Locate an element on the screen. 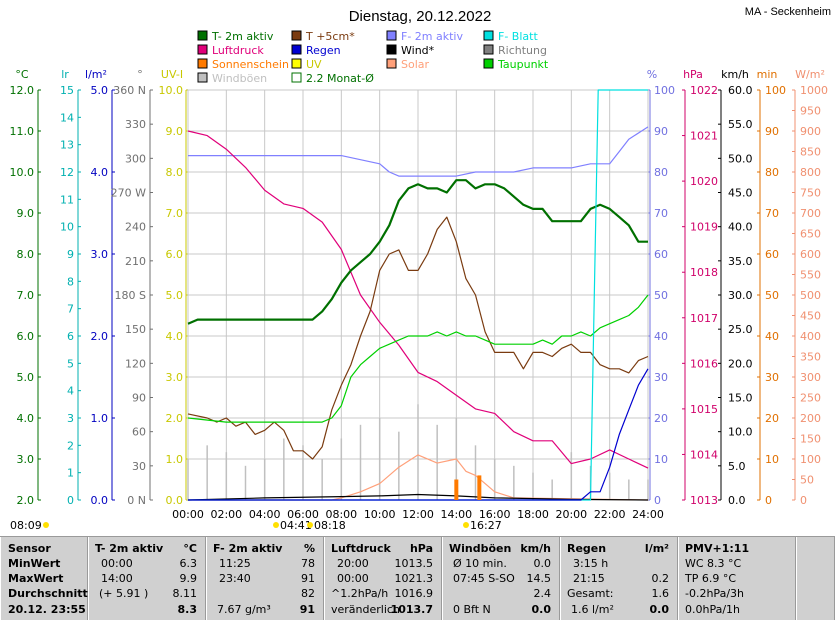 The height and width of the screenshot is (620, 835). axis-unit-label: hPa is located at coordinates (693, 74).